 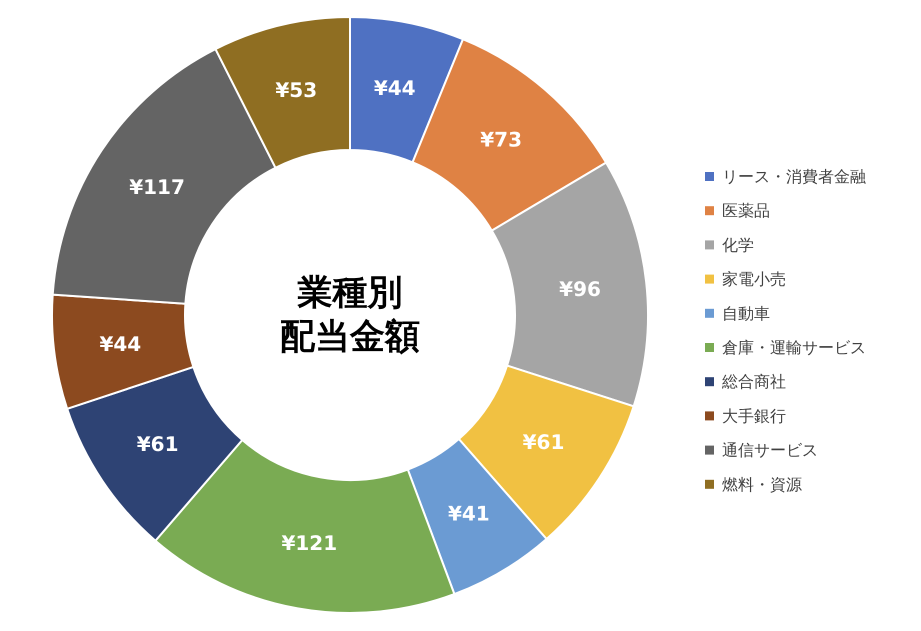 What do you see at coordinates (754, 279) in the screenshot?
I see `legend-label: 家電小売` at bounding box center [754, 279].